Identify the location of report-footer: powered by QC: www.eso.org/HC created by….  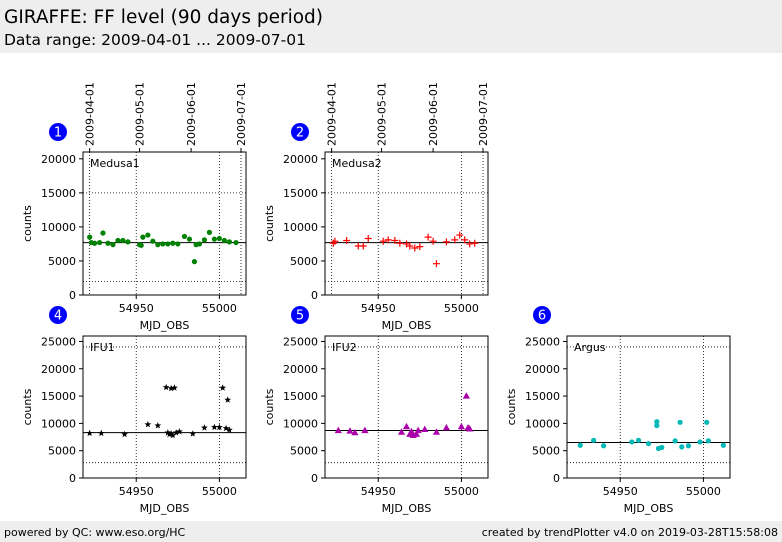
(391, 531).